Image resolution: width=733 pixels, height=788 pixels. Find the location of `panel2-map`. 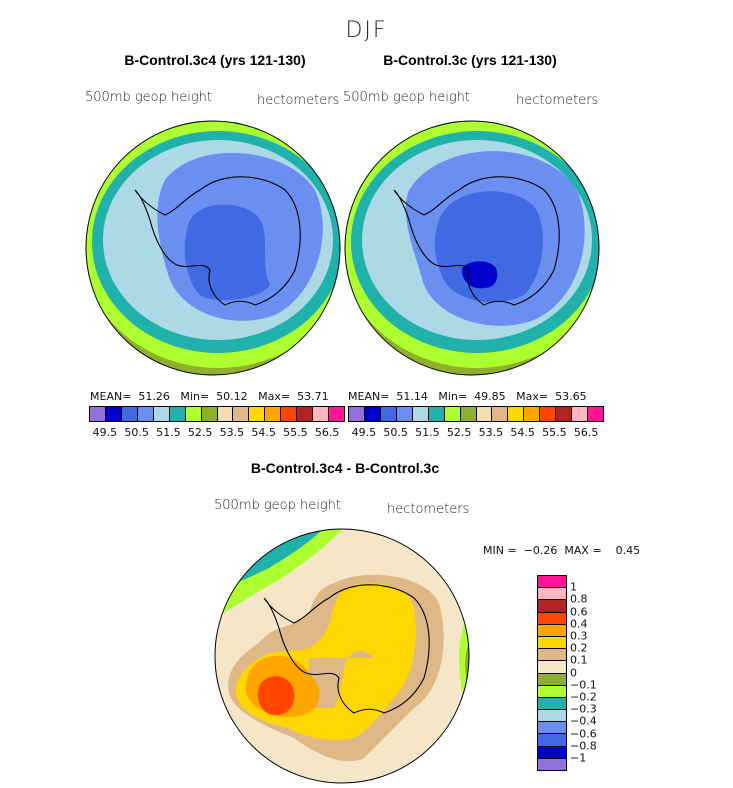

panel2-map is located at coordinates (472, 248).